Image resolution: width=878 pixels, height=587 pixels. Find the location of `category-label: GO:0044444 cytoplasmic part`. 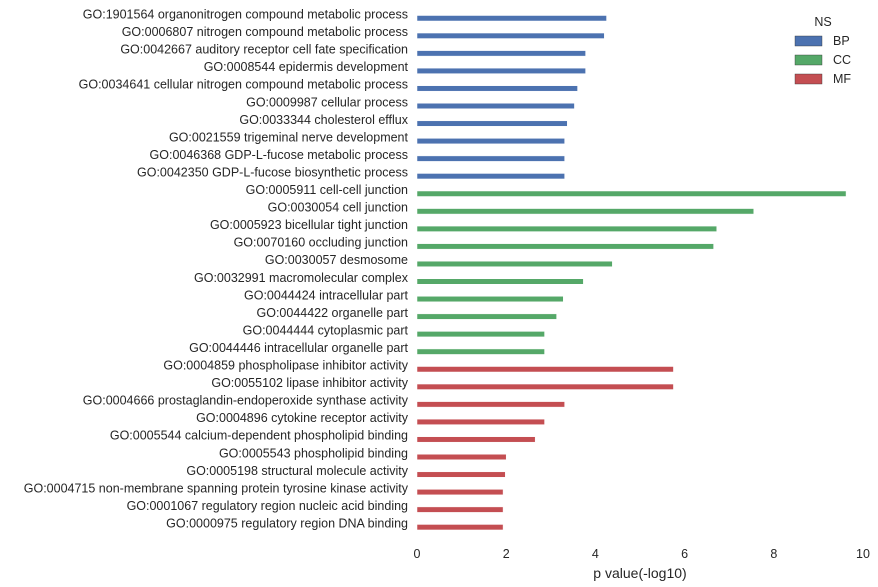

category-label: GO:0044444 cytoplasmic part is located at coordinates (326, 330).